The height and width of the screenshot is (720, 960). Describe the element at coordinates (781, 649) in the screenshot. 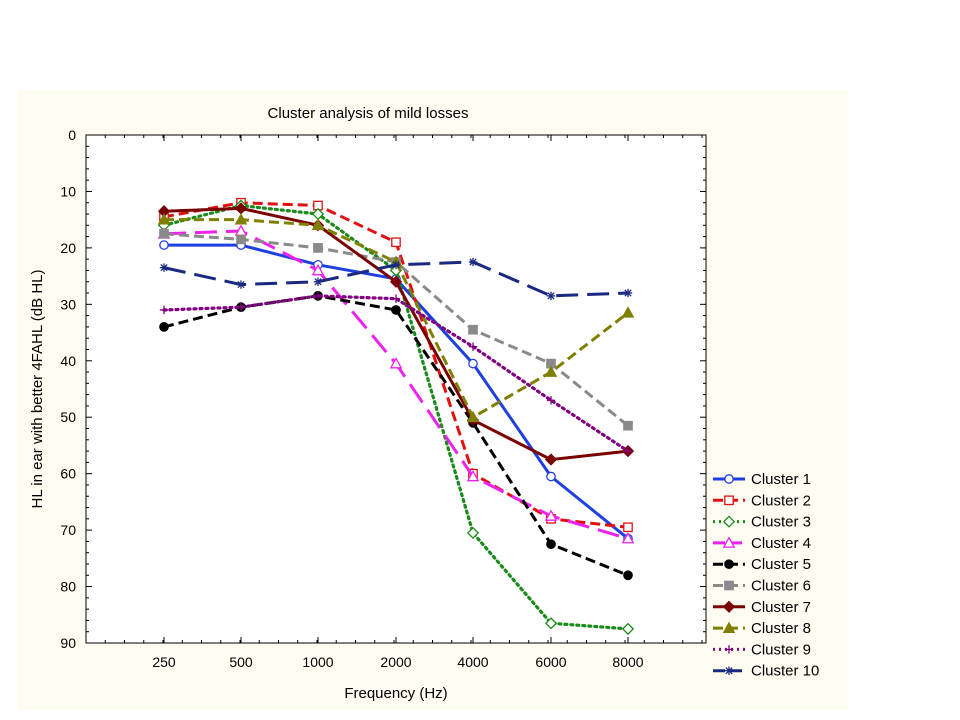

I see `legend-label: Cluster 9` at that location.